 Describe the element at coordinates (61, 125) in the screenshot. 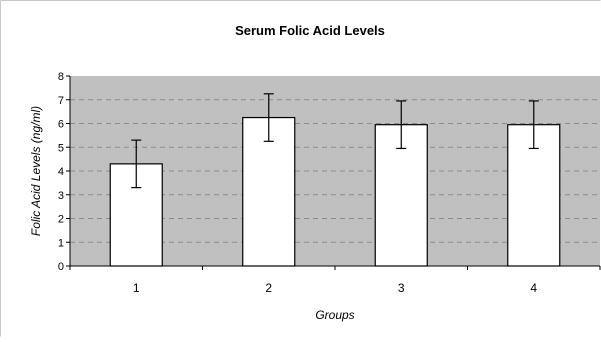

I see `y-tick-label: 6` at that location.